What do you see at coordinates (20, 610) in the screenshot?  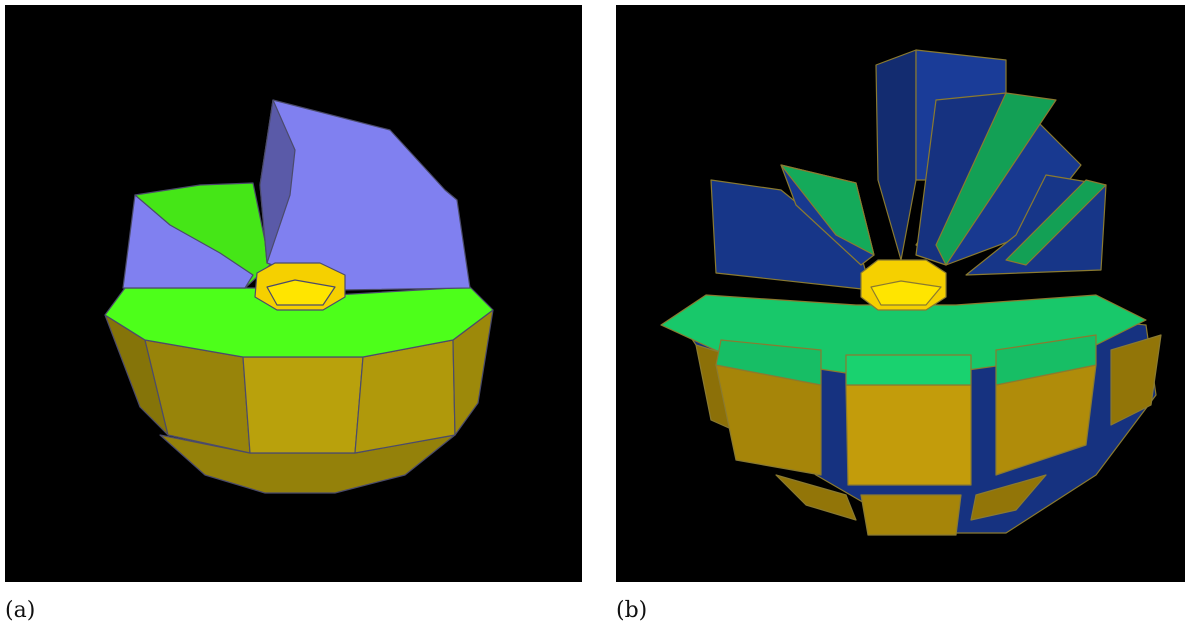 I see `caption-a: (a)` at bounding box center [20, 610].